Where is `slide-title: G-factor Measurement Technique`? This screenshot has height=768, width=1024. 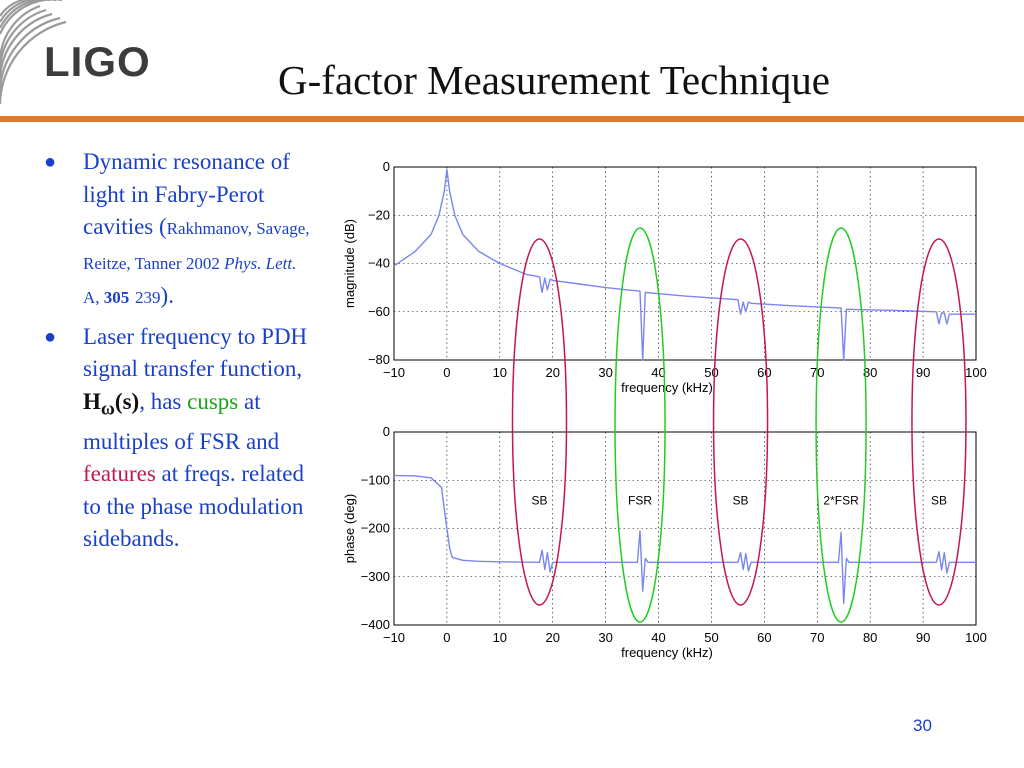
slide-title: G-factor Measurement Technique is located at coordinates (554, 80).